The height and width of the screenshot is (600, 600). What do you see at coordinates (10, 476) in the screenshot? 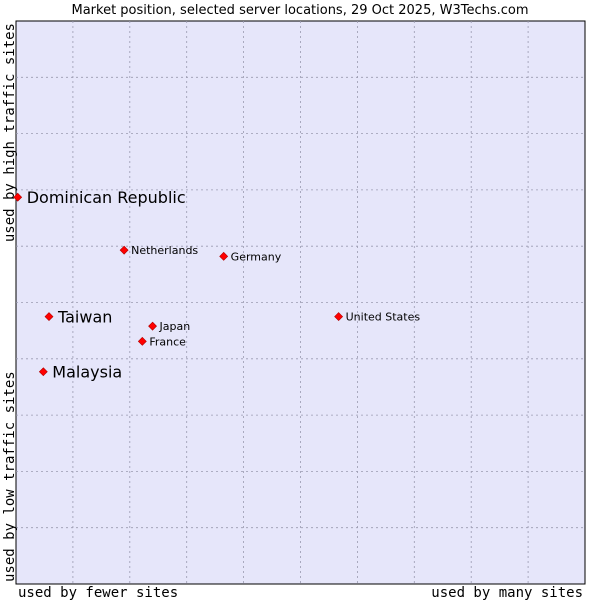
I see `y-axis-label-bottom: used by low traffic sites` at bounding box center [10, 476].